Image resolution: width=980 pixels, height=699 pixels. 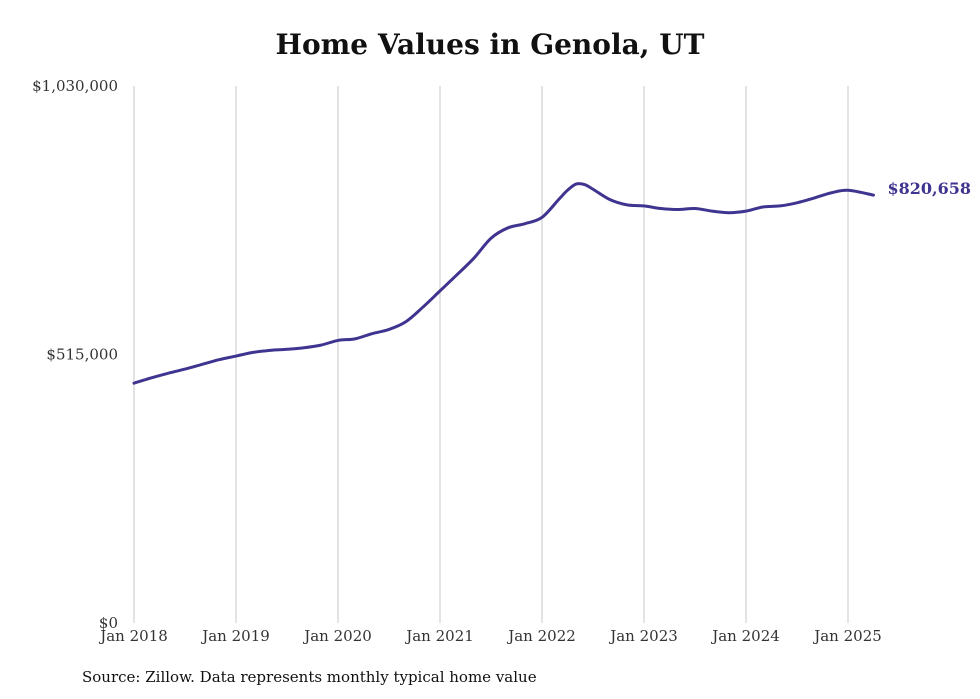 What do you see at coordinates (745, 636) in the screenshot?
I see `x-tick-label: Jan 2024` at bounding box center [745, 636].